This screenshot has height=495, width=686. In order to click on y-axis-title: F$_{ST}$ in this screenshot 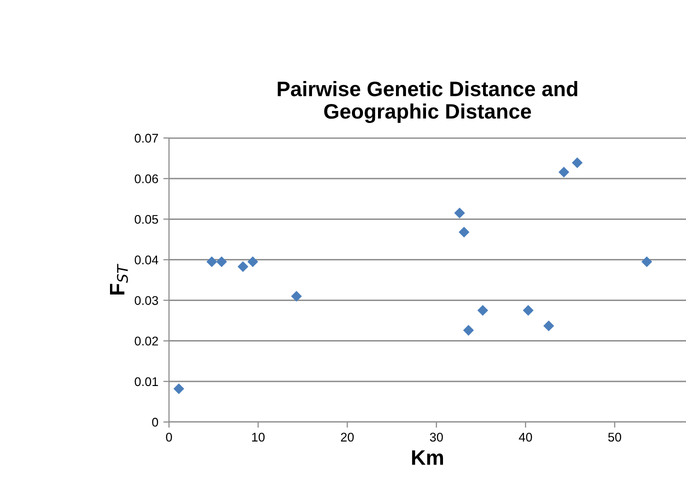, I will do `click(119, 279)`.